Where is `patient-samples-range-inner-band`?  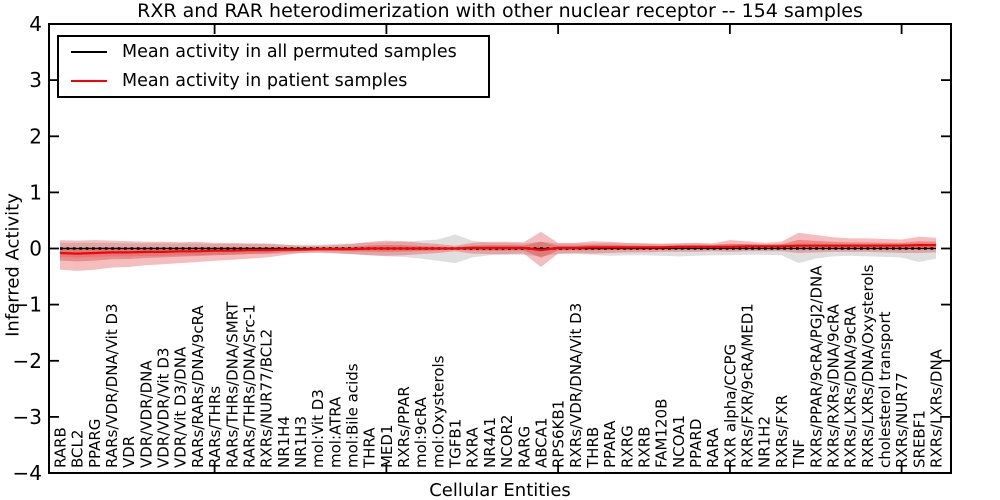 patient-samples-range-inner-band is located at coordinates (498, 250).